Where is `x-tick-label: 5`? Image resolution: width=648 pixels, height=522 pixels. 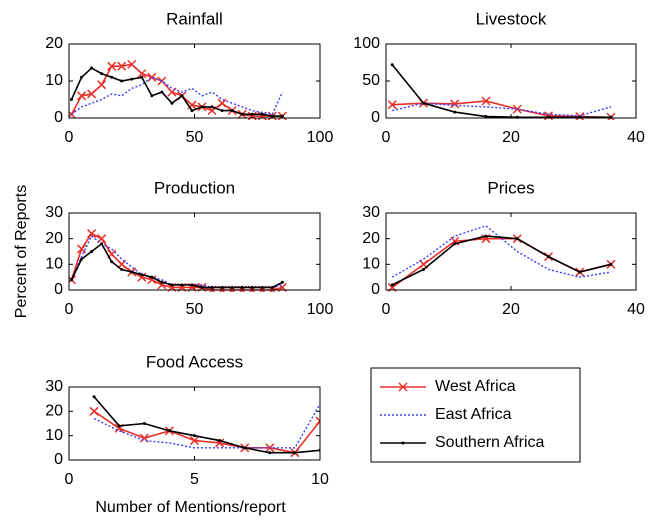 x-tick-label: 5 is located at coordinates (194, 479).